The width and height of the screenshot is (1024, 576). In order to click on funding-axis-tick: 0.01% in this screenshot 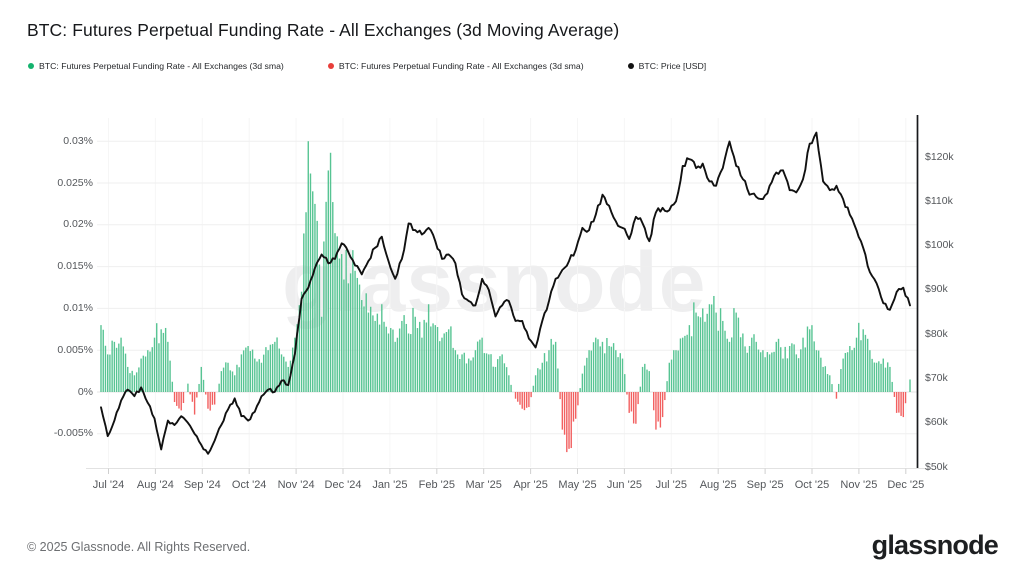, I will do `click(78, 307)`.